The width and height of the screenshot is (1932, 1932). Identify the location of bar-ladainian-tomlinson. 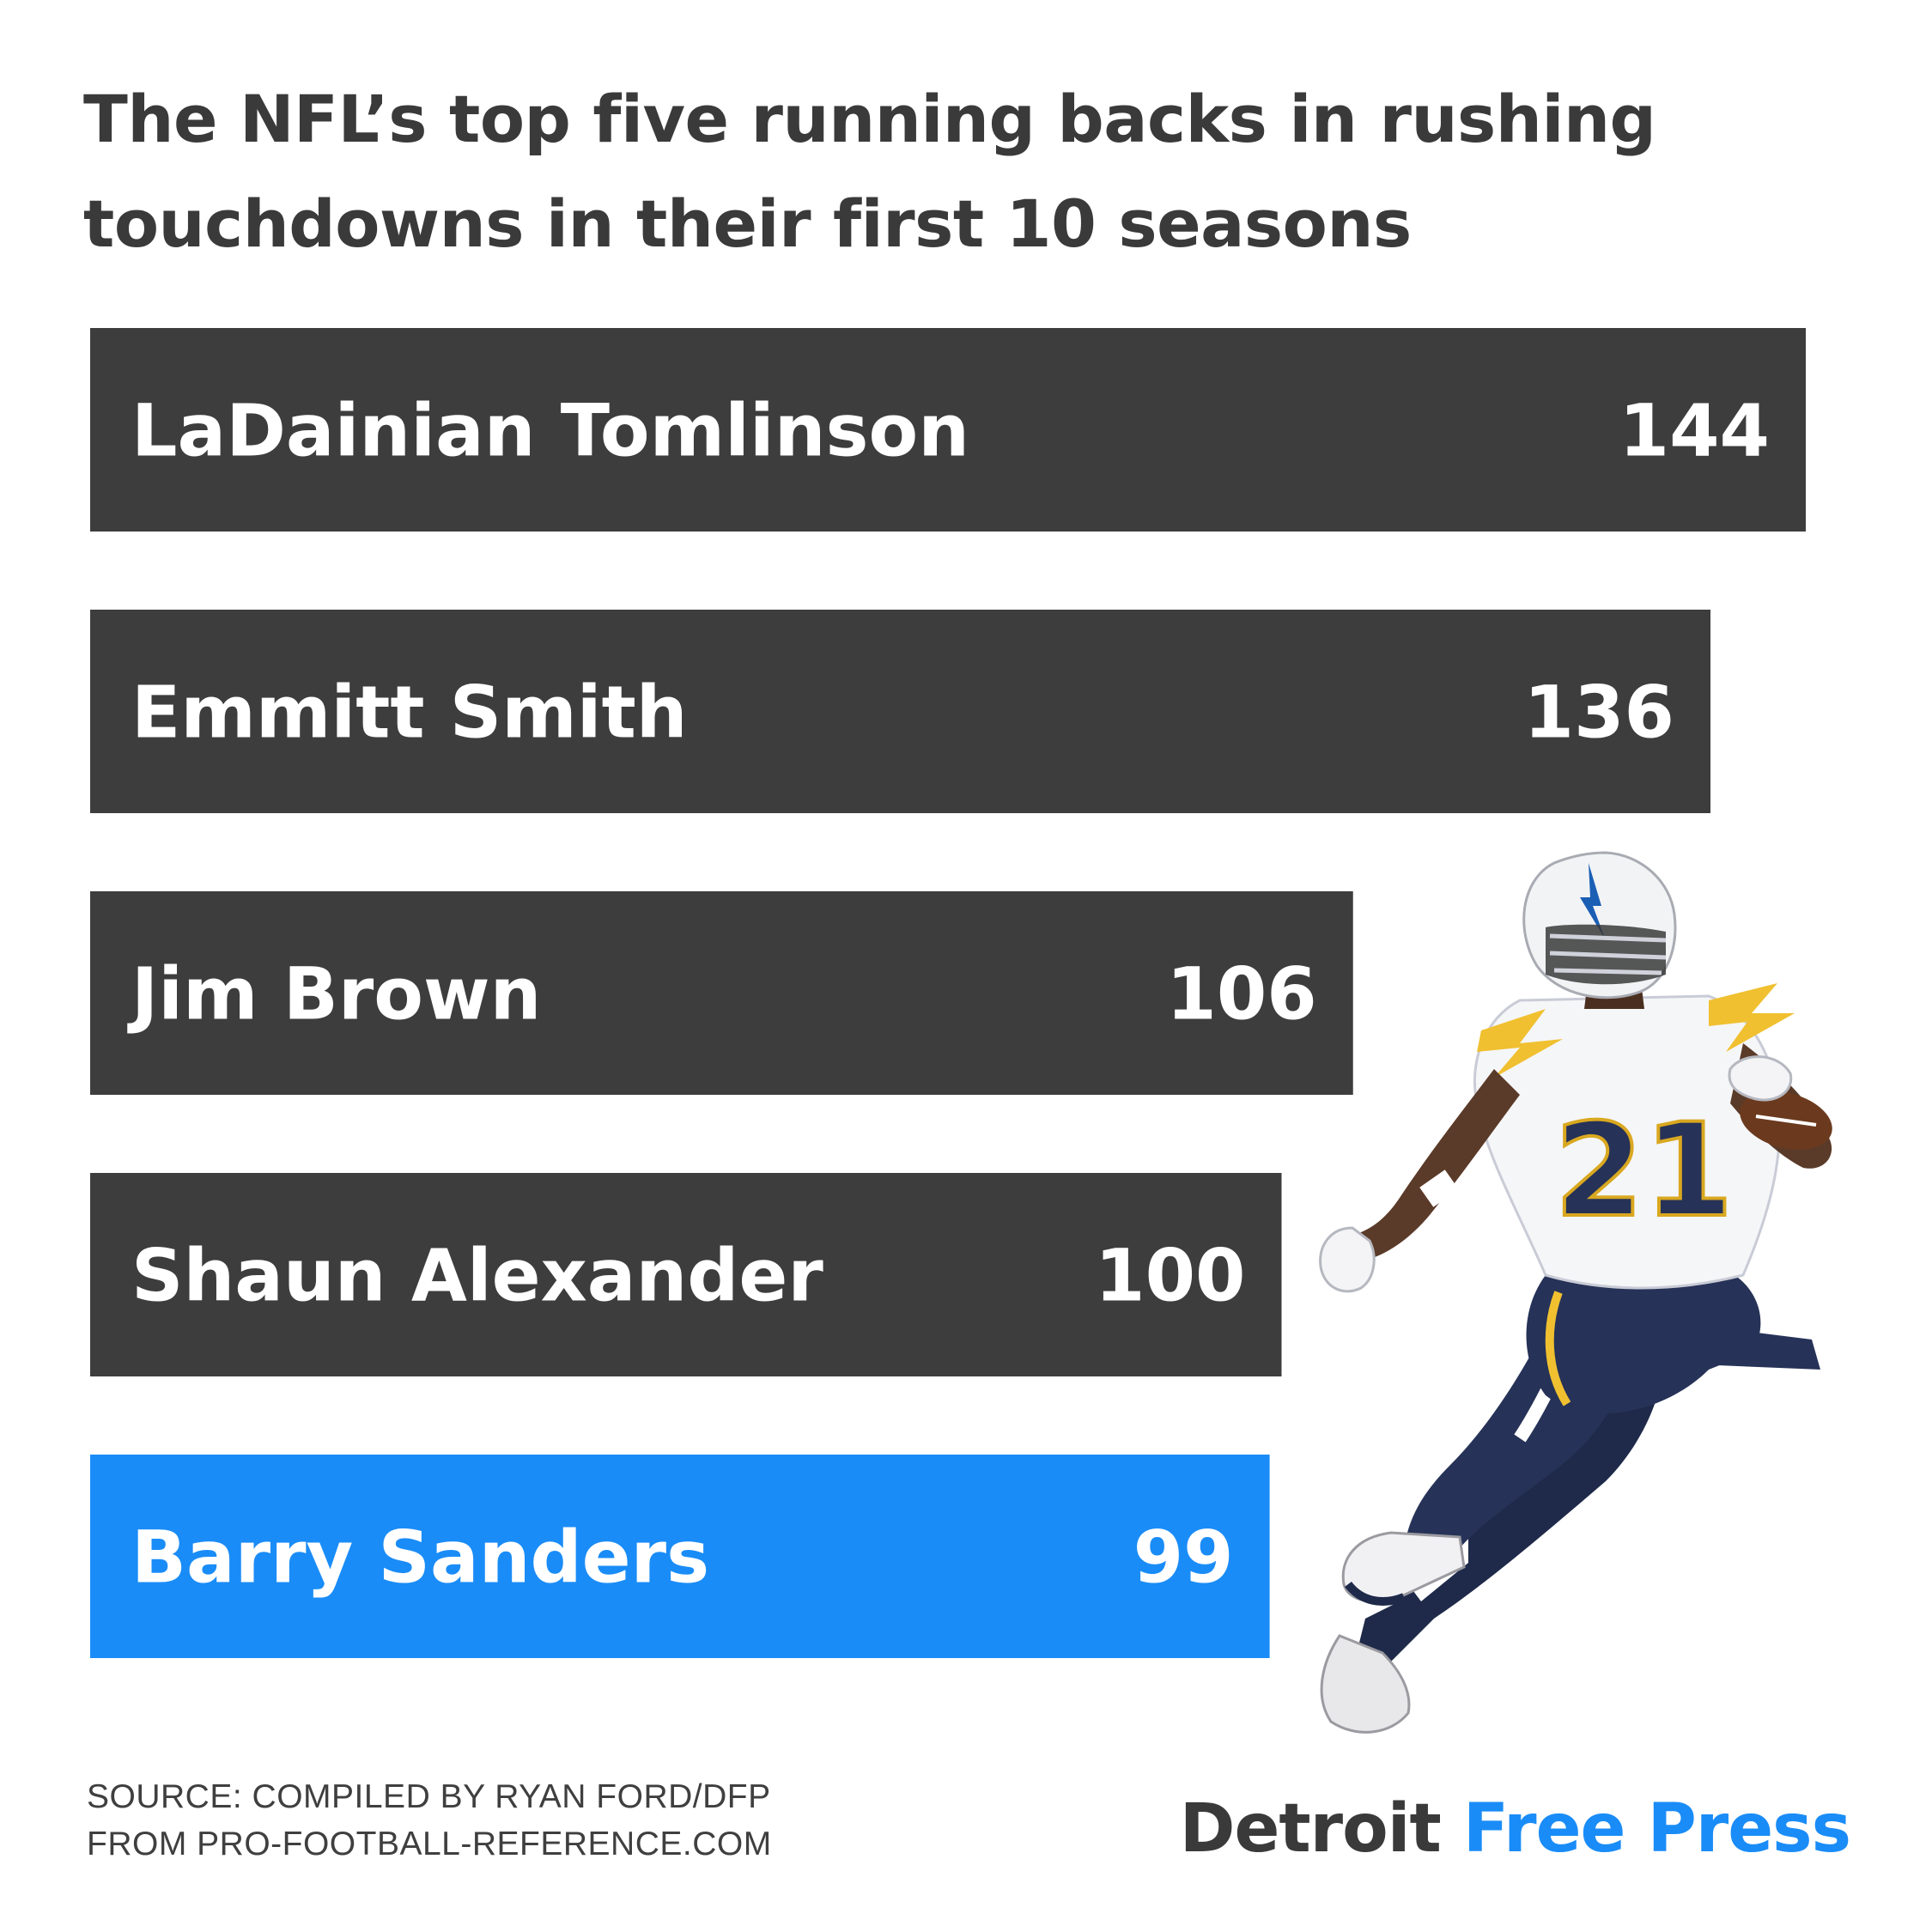
(948, 430).